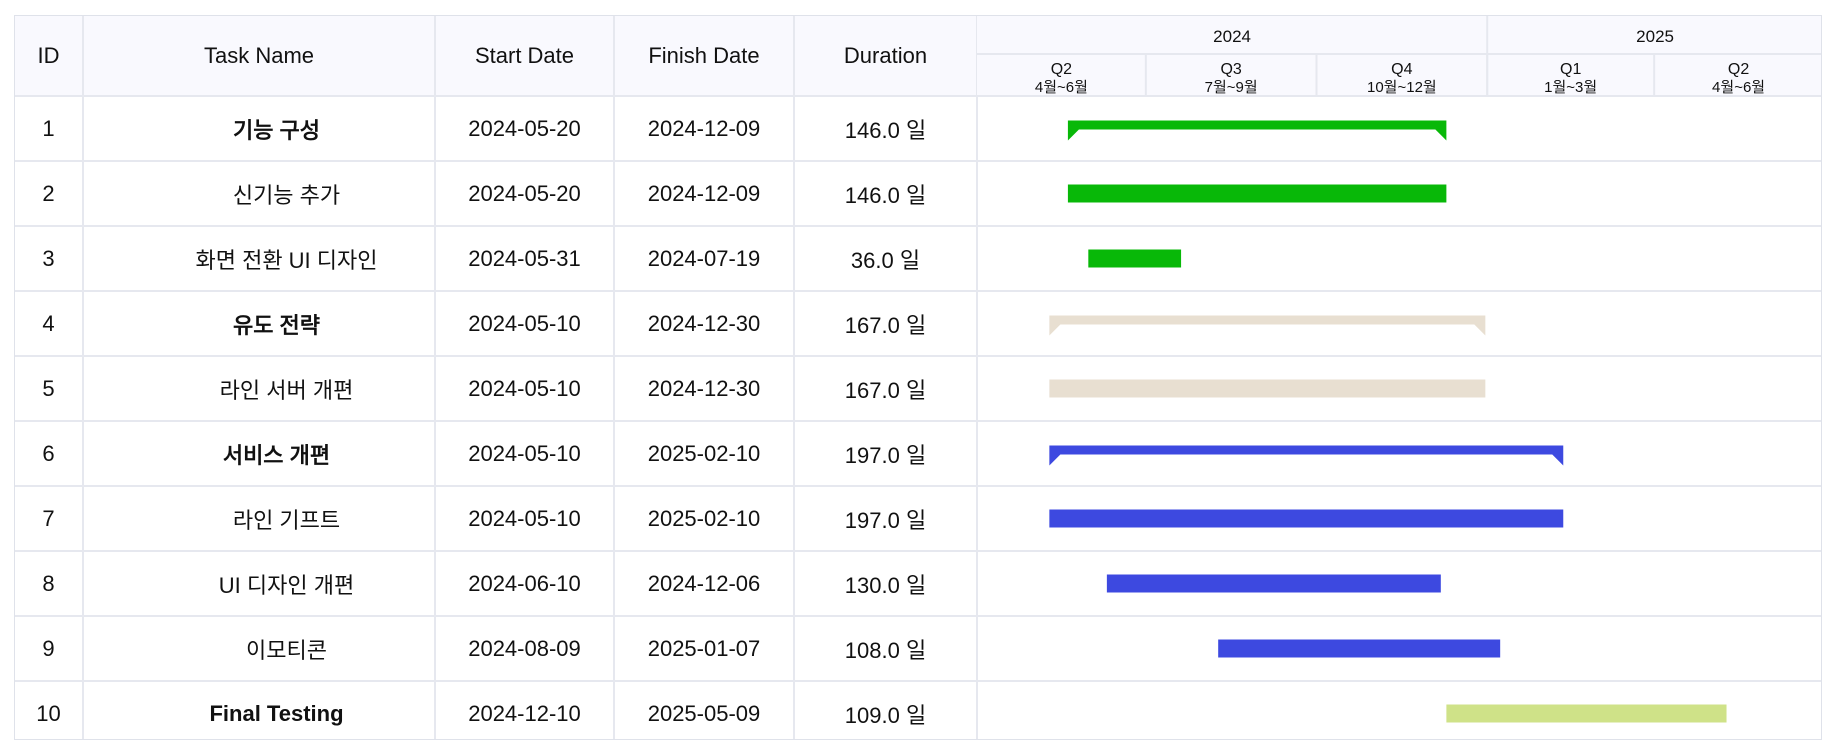  Describe the element at coordinates (49, 56) in the screenshot. I see `header-id: ID` at that location.